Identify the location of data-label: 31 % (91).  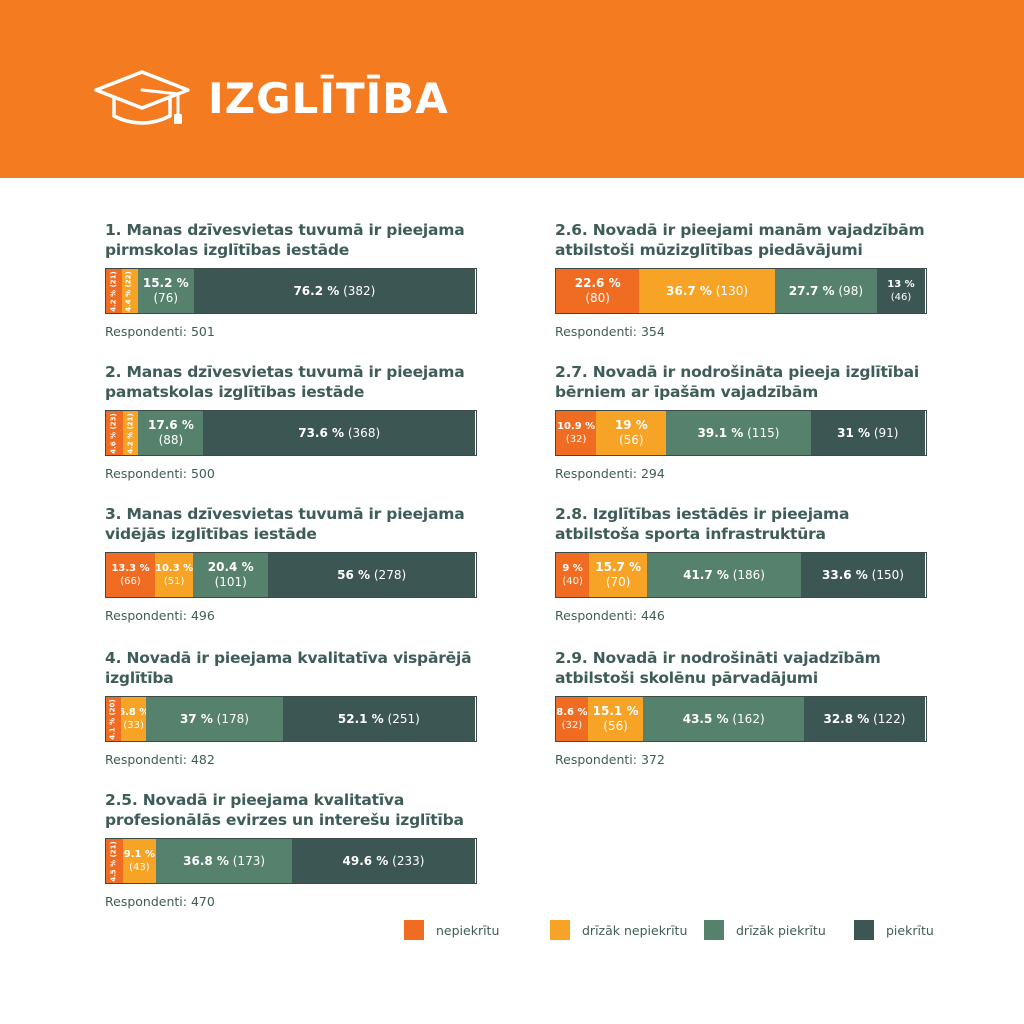
(868, 432).